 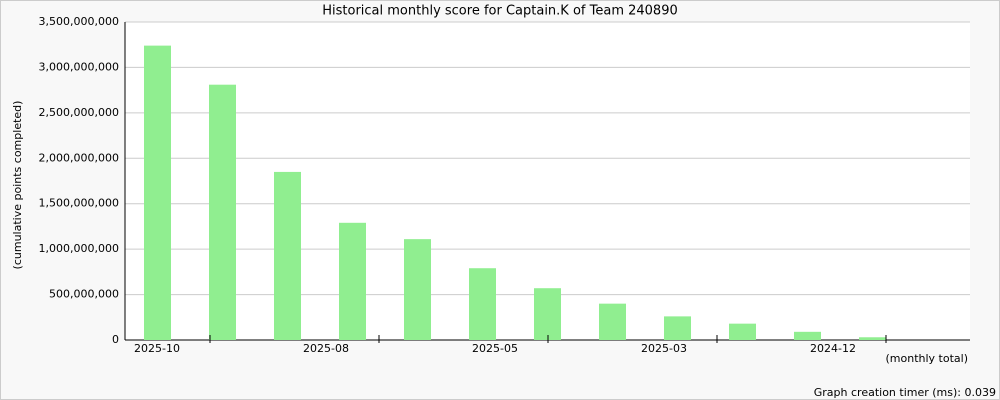 I want to click on y-tick-label: 3,500,000,000, so click(x=79, y=21).